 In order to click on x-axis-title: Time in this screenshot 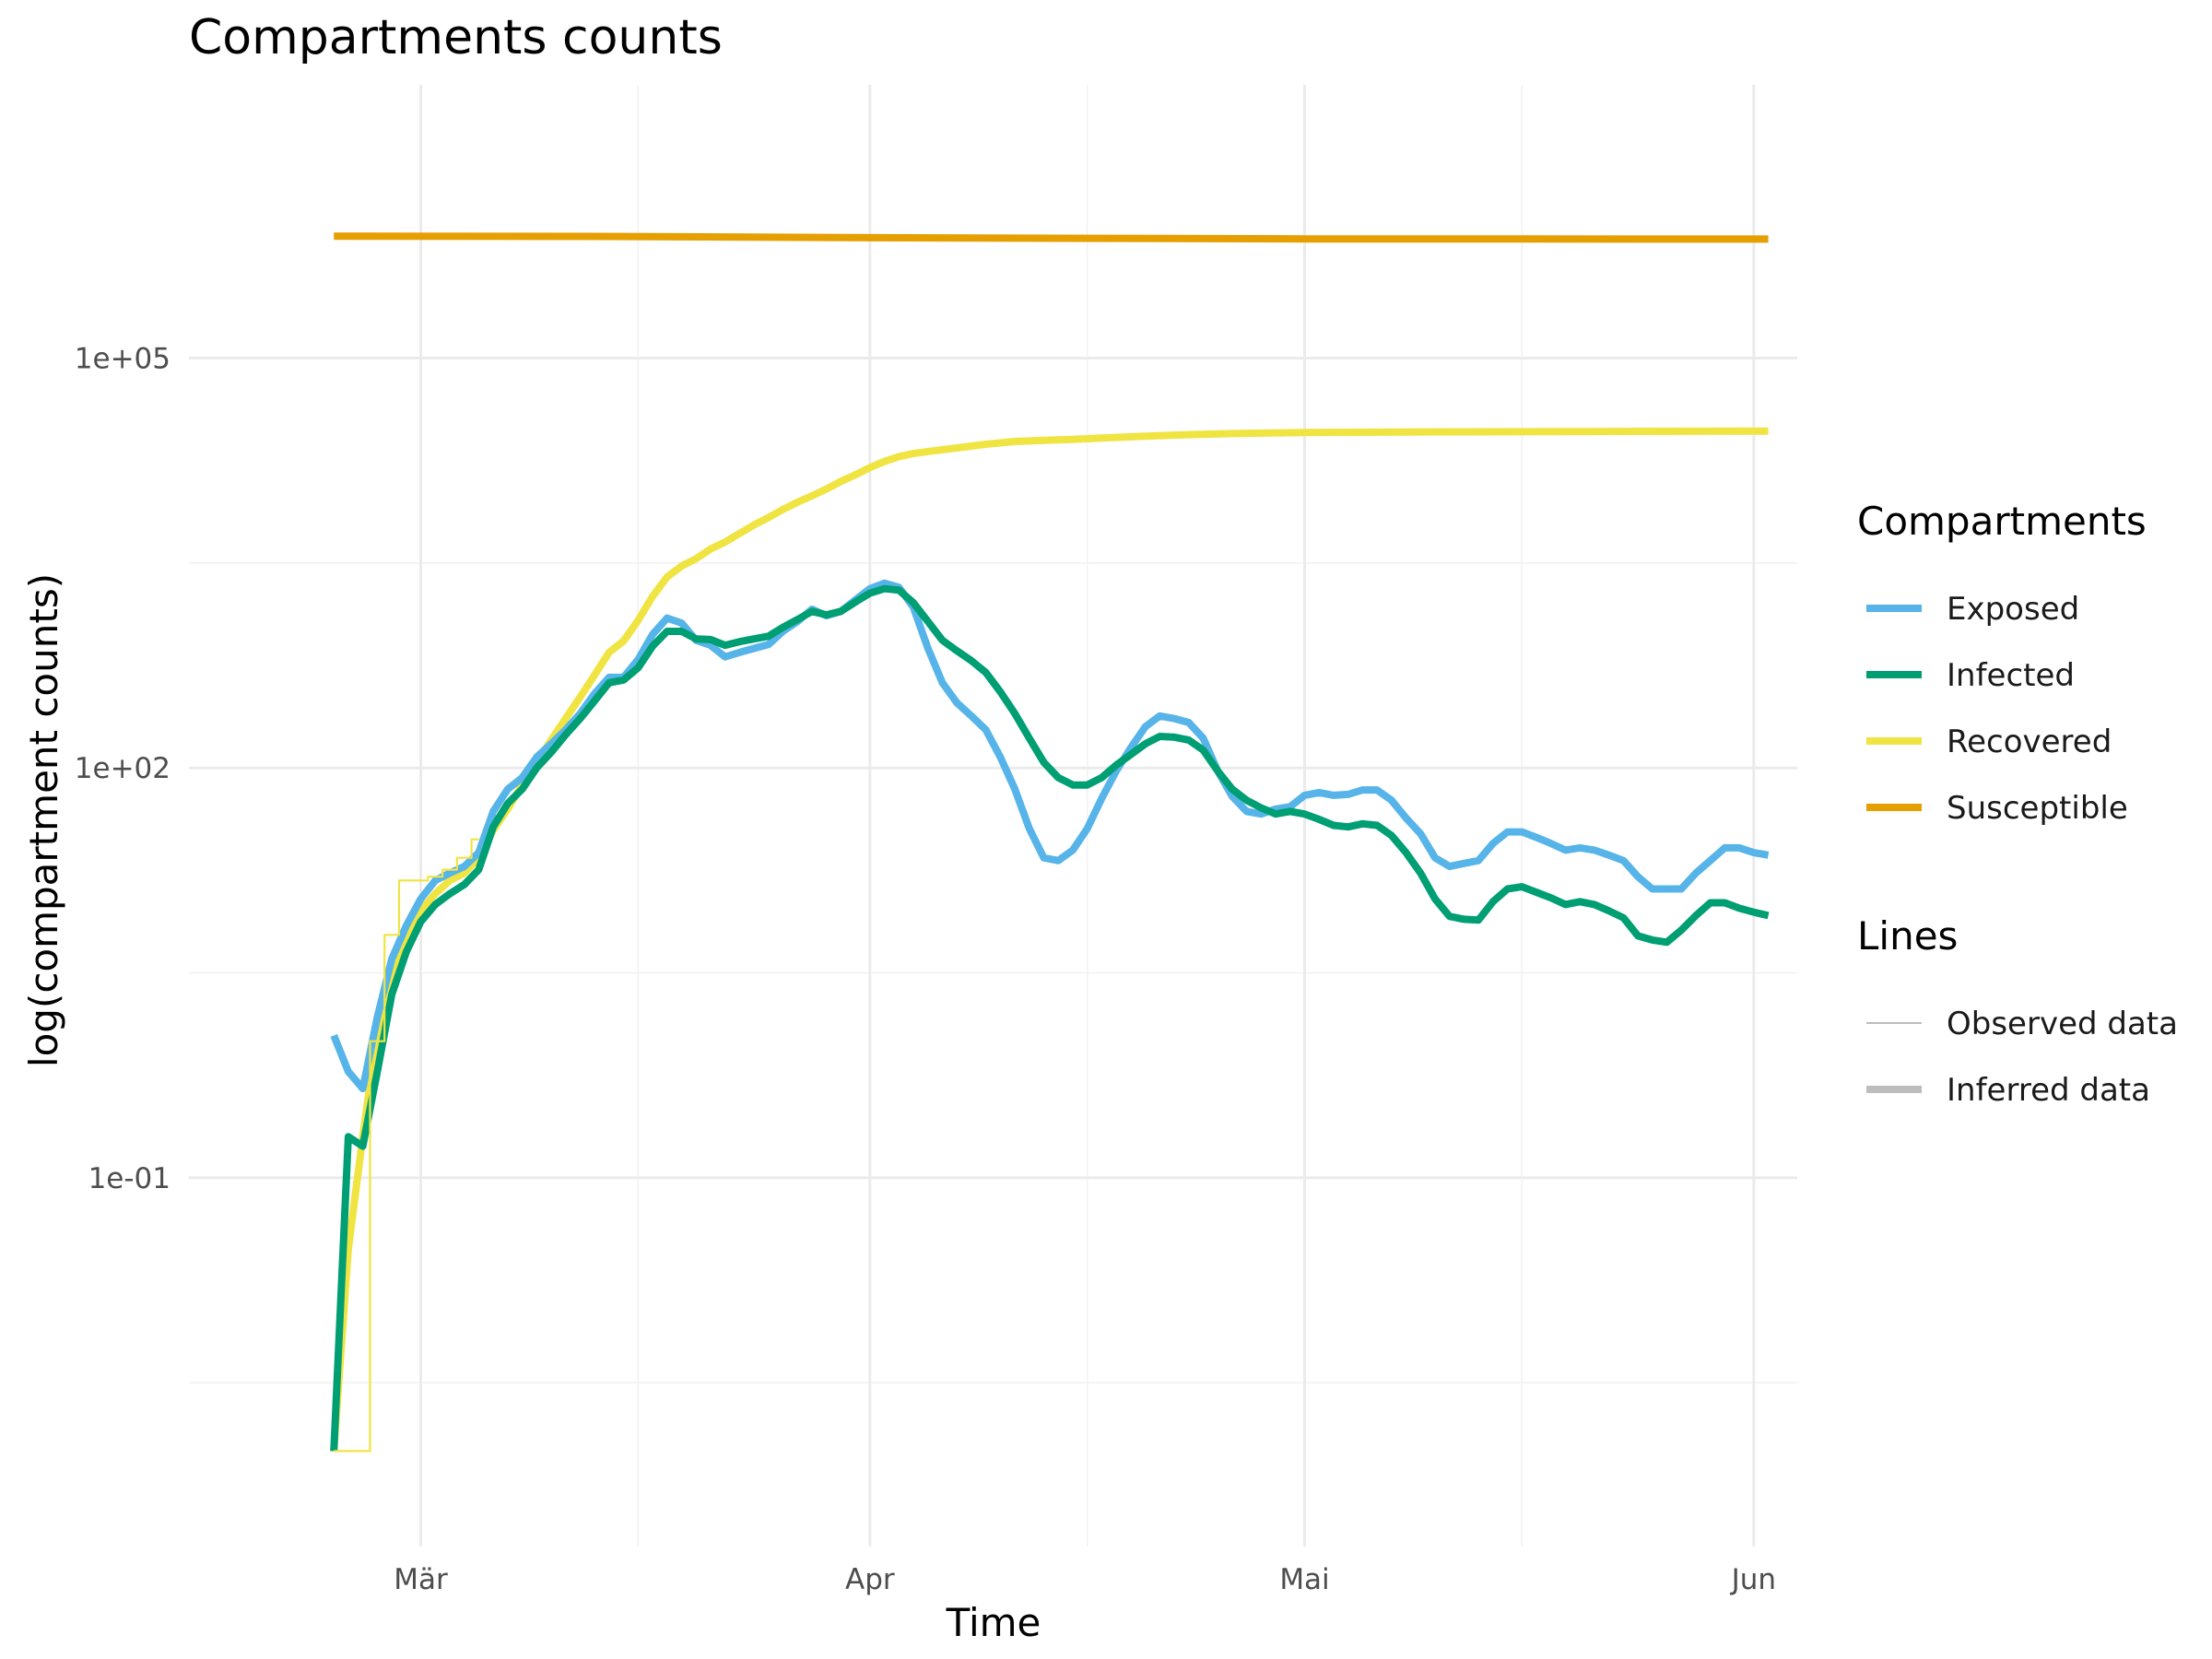, I will do `click(993, 1622)`.